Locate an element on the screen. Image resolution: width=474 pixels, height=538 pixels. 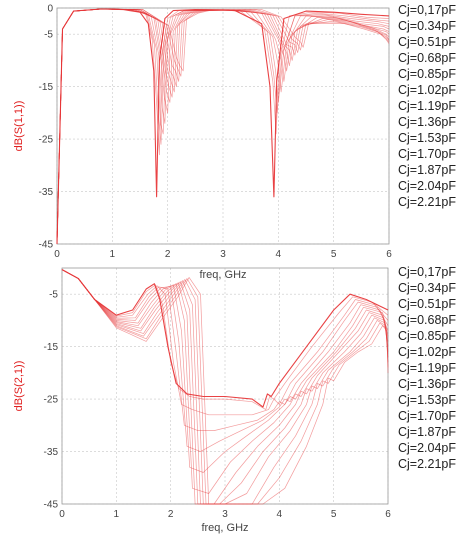
y-axis-label: dB(S(2,1)) is located at coordinates (19, 386).